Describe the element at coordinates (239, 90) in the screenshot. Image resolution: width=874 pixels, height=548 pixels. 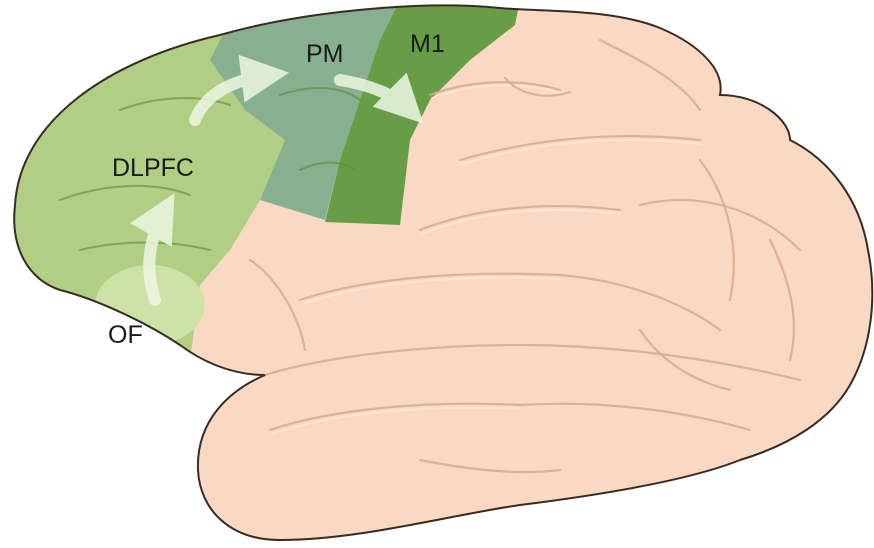
I see `arrow-dlpfc-to-pm` at that location.